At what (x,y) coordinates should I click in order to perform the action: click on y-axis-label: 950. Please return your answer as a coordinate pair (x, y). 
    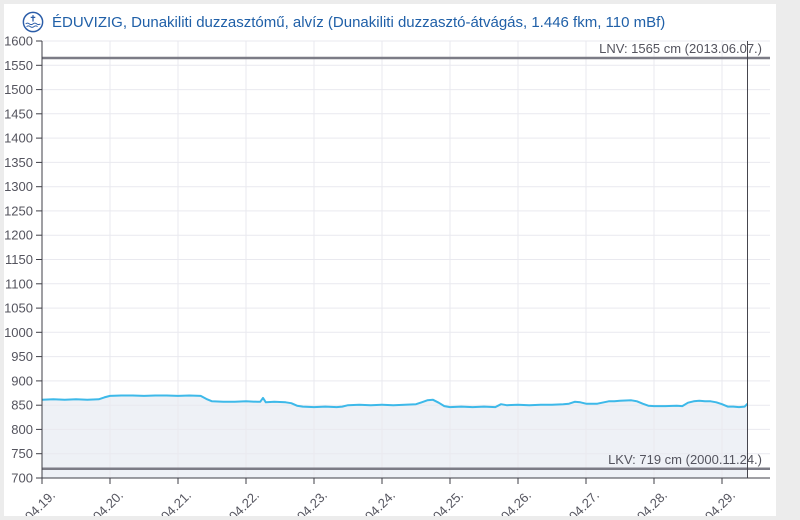
    Looking at the image, I should click on (22, 356).